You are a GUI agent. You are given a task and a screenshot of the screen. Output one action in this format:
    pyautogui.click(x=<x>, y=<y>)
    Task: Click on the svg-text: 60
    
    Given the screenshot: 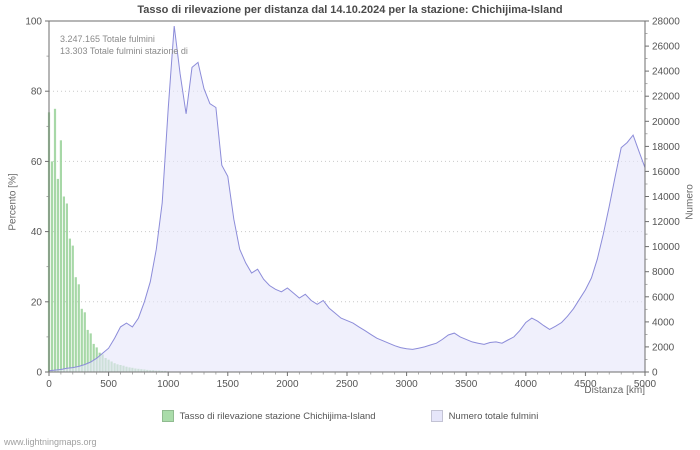 What is the action you would take?
    pyautogui.click(x=37, y=162)
    